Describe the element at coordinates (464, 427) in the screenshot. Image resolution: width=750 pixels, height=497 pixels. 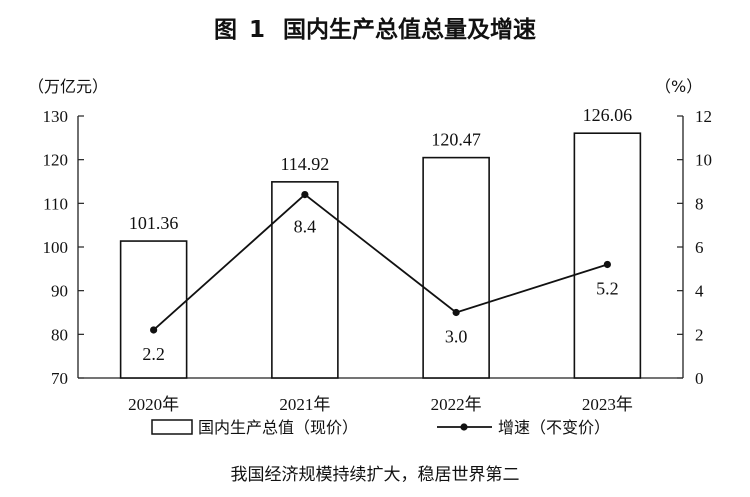
I see `legend-line-marker` at that location.